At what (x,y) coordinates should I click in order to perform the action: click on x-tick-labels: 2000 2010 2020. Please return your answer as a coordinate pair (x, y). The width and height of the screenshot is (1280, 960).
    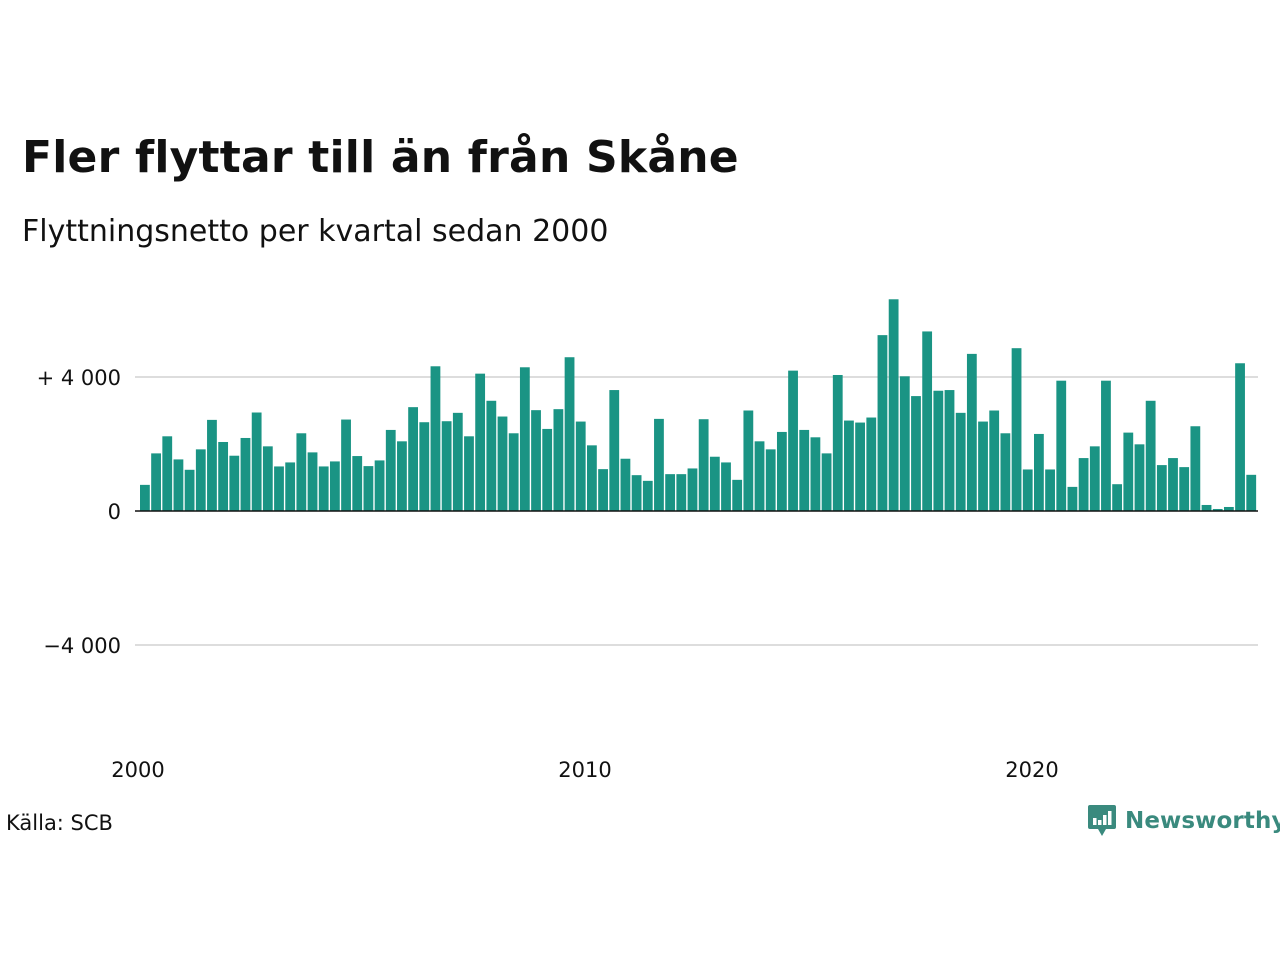
    Looking at the image, I should click on (584, 770).